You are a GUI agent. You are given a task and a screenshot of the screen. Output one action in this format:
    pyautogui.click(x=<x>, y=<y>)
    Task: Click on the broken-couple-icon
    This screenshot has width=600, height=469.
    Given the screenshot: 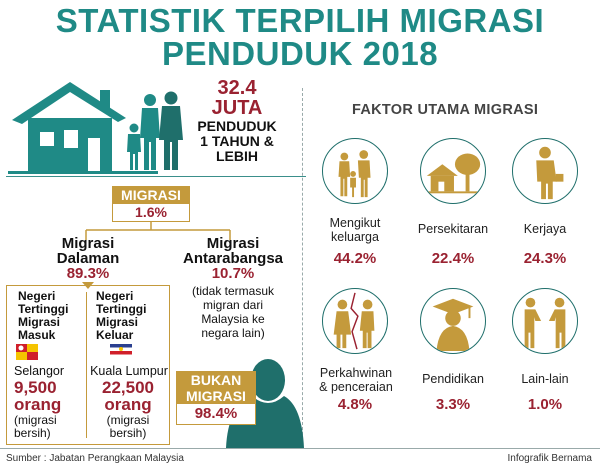 What is the action you would take?
    pyautogui.click(x=355, y=321)
    